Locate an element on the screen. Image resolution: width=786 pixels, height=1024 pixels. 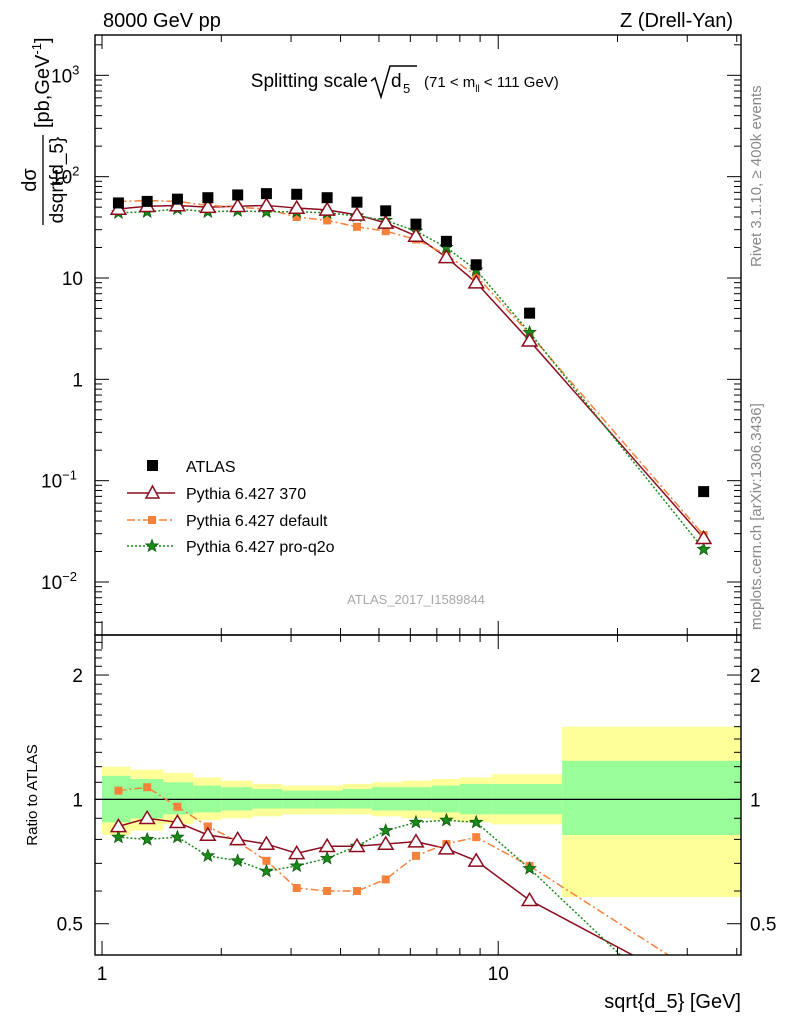
upper-y-tick-labels: 103 102 10 1 10−1 10−2 is located at coordinates (62, 328).